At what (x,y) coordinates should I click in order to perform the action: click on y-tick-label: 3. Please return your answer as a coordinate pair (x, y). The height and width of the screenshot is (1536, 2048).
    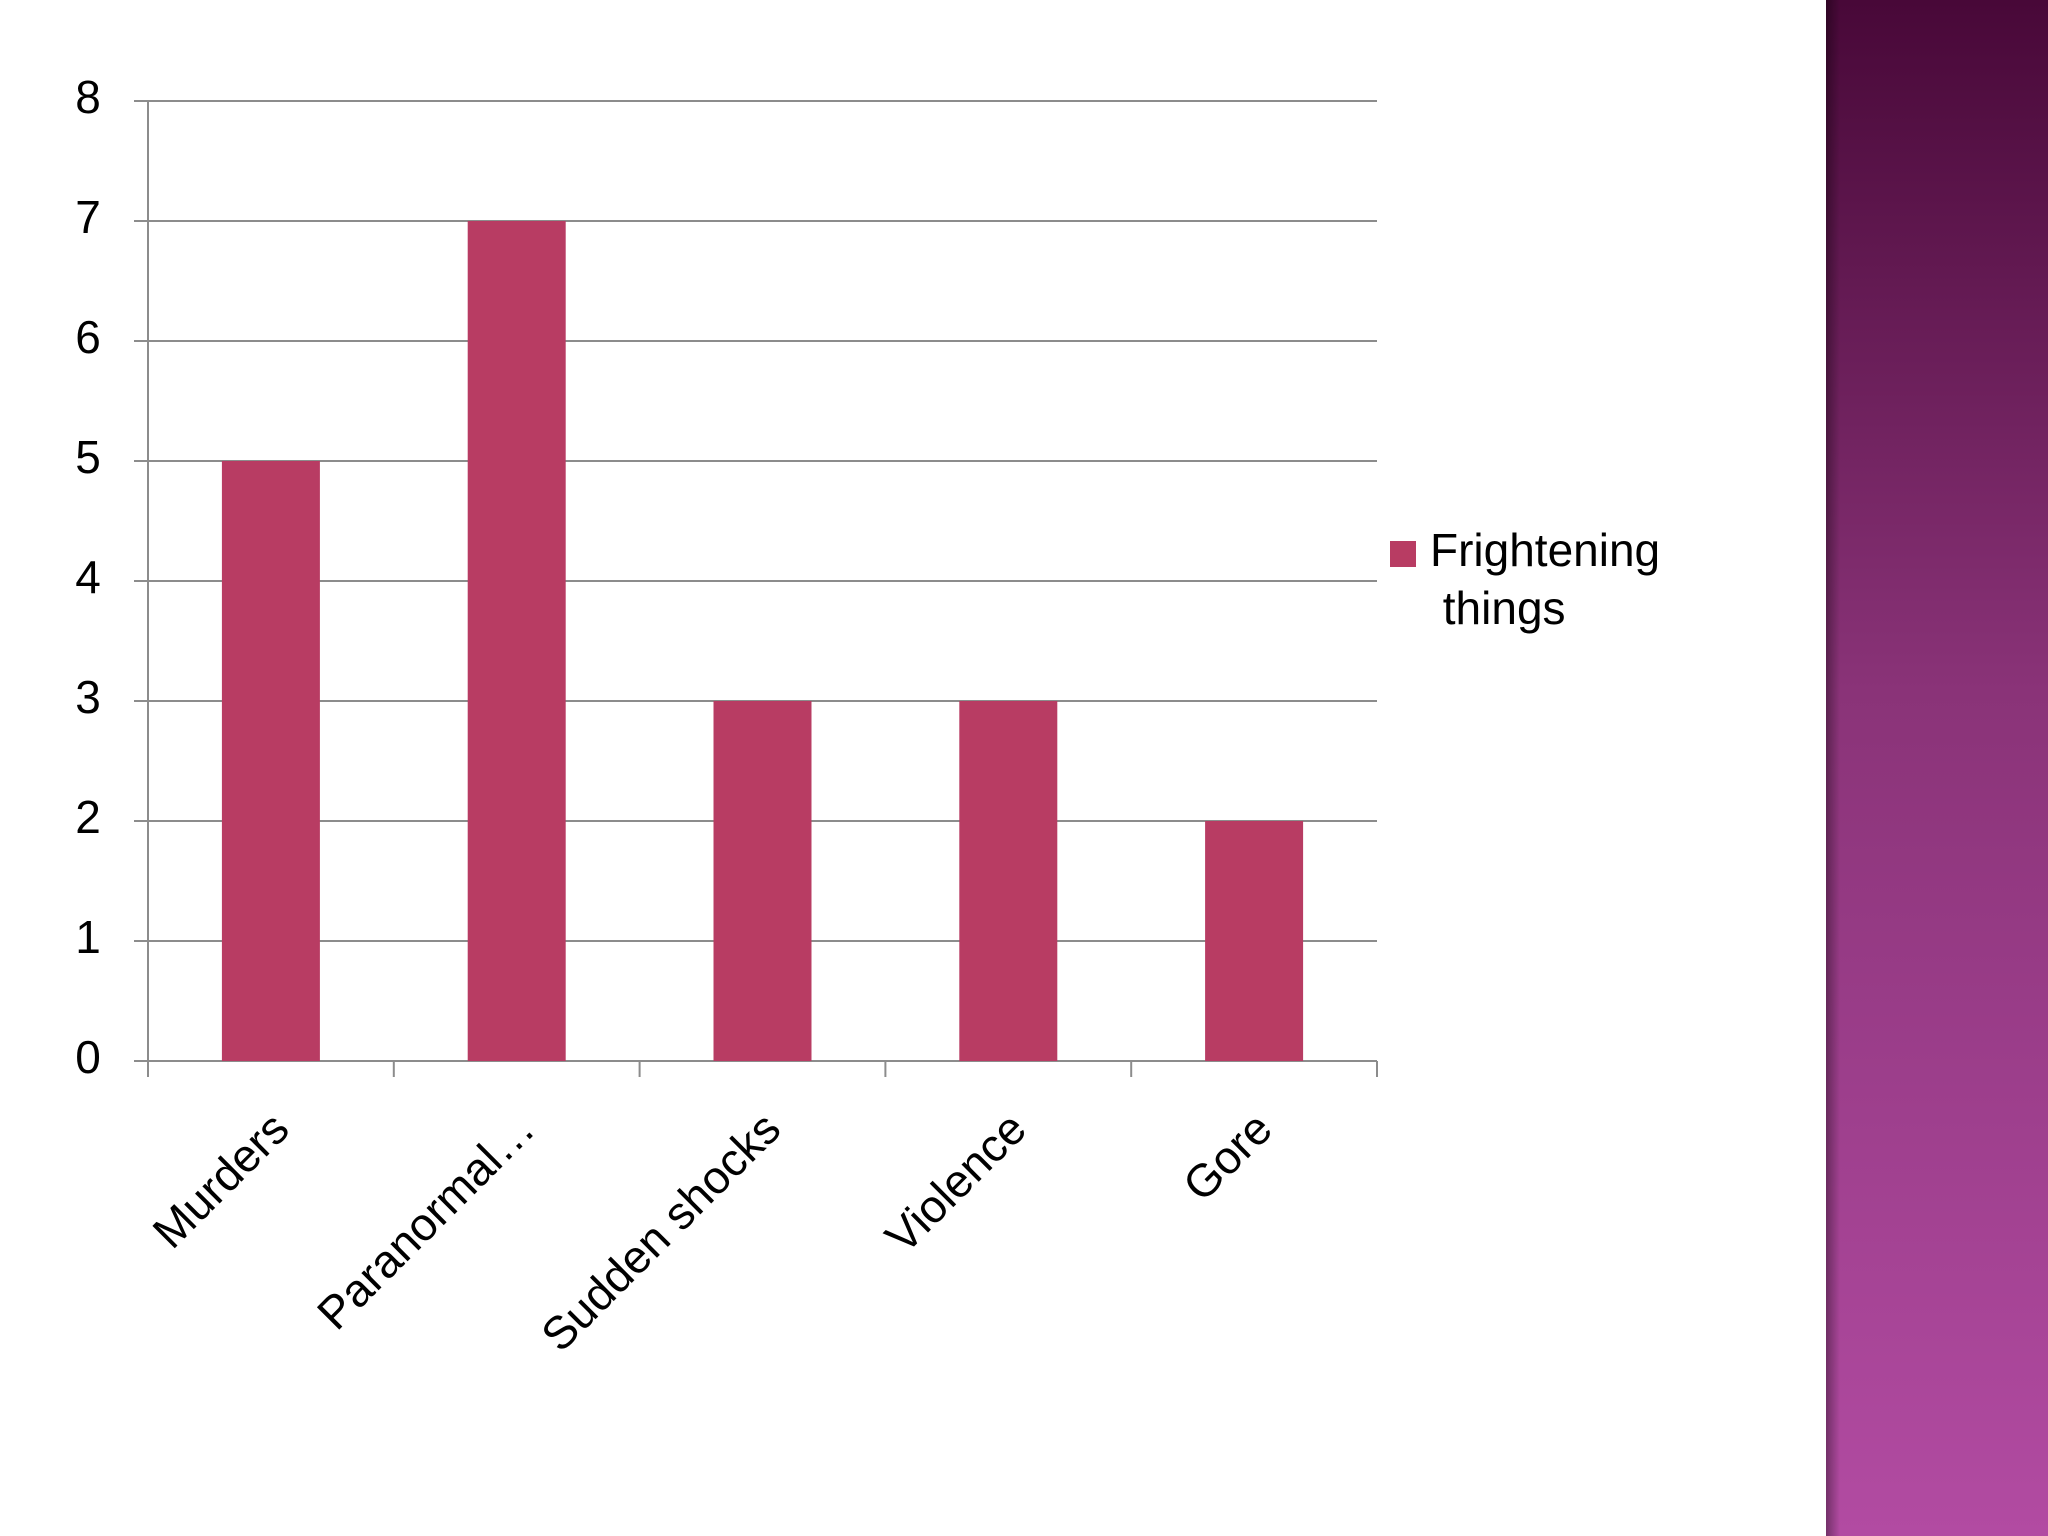
    Looking at the image, I should click on (88, 697).